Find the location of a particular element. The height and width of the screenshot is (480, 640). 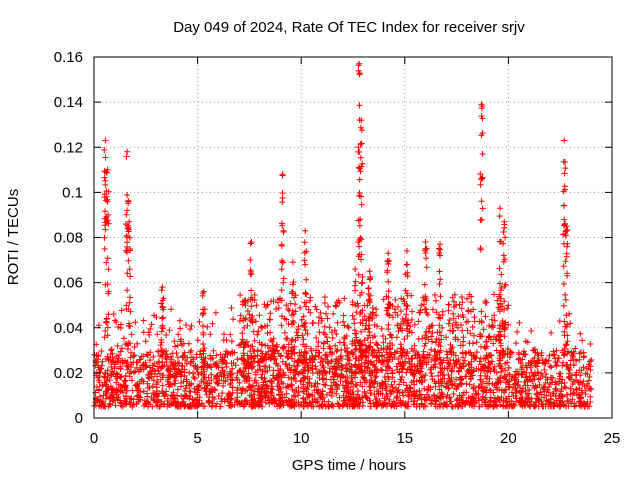

y-tick-label: 0 is located at coordinates (79, 418).